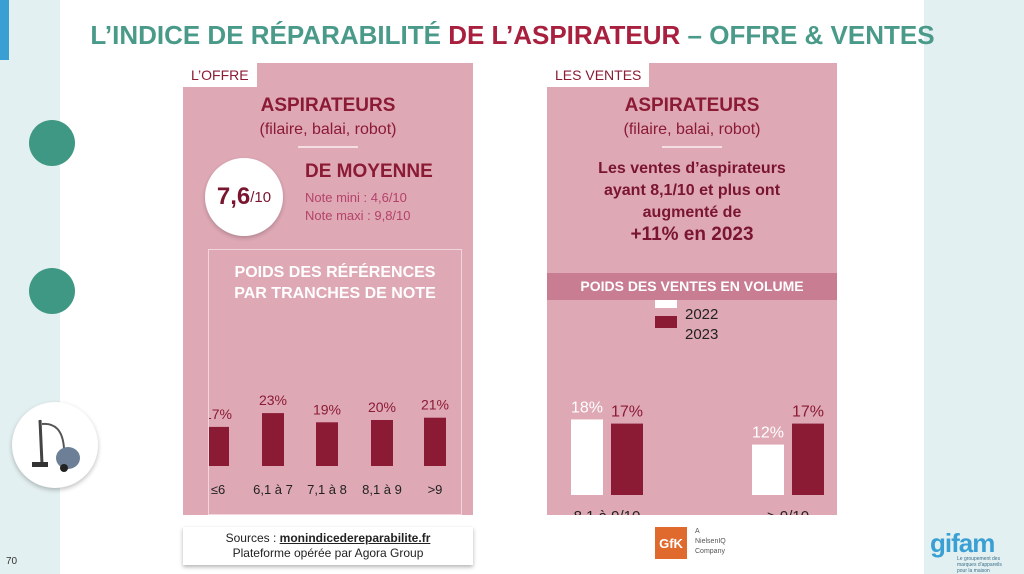 This screenshot has width=1024, height=574. Describe the element at coordinates (692, 286) in the screenshot. I see `ventes-band: POIDS DES VENTES EN VOLUME` at that location.